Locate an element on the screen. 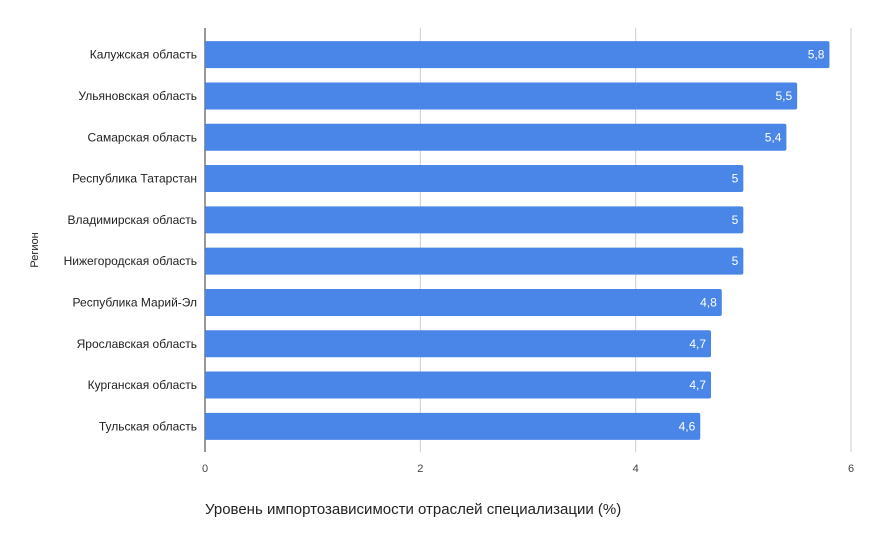  category-label: Ульяновская область is located at coordinates (137, 96).